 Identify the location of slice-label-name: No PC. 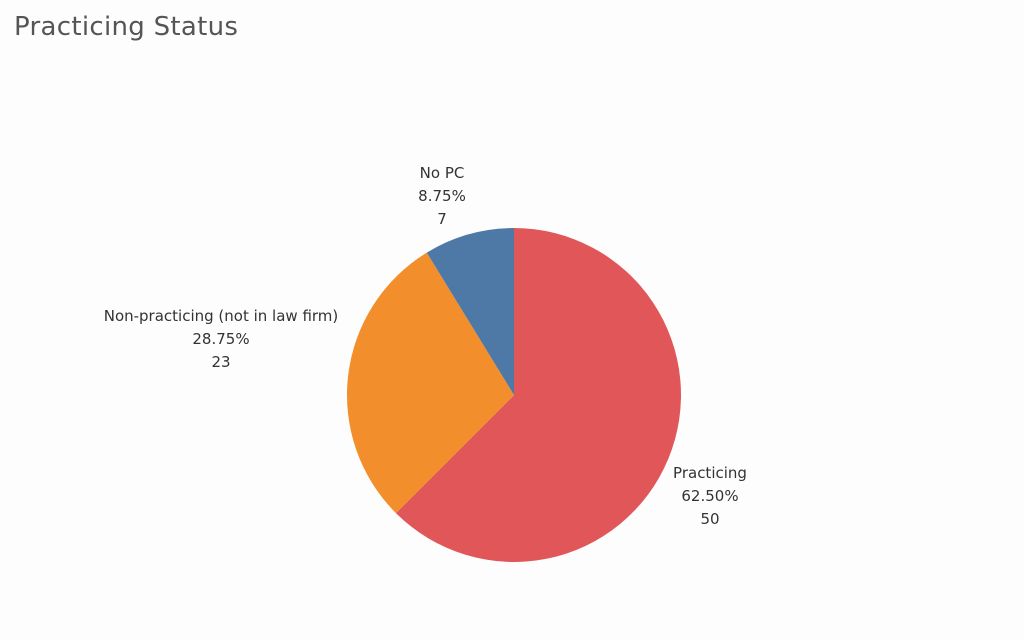
(442, 173).